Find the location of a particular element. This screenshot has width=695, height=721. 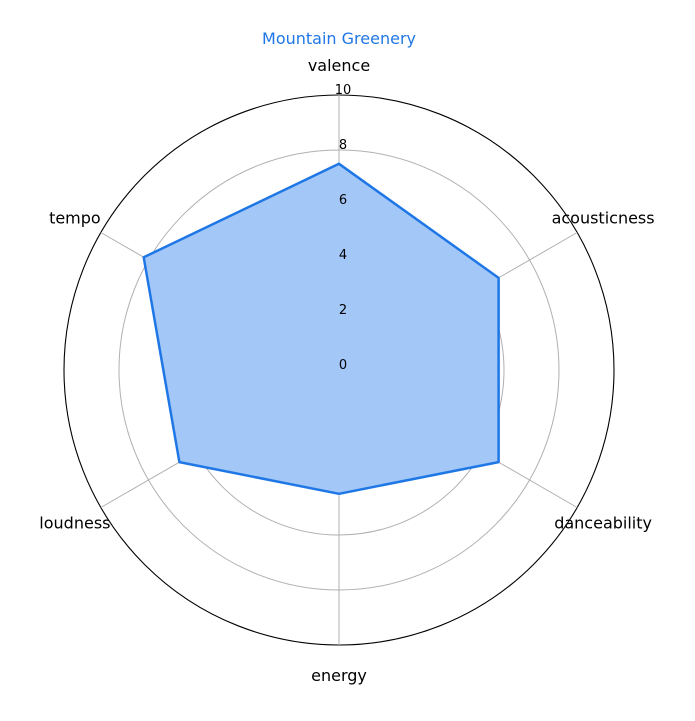

tick-labels: 0 2 4 6 8 10 is located at coordinates (343, 228).